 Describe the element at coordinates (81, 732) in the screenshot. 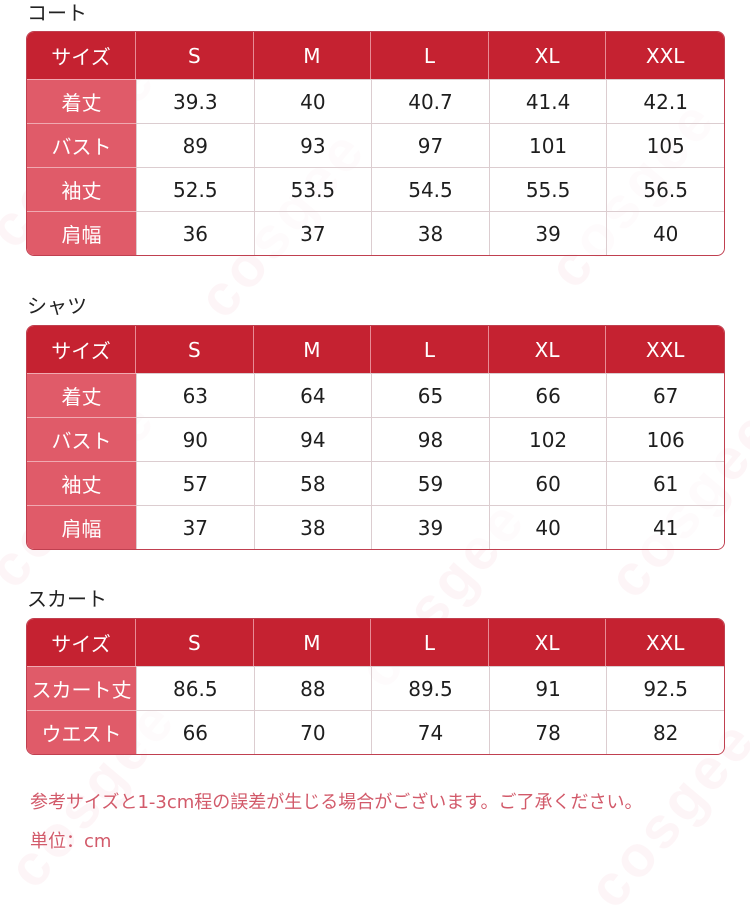

I see `row-label: ウエスト` at that location.